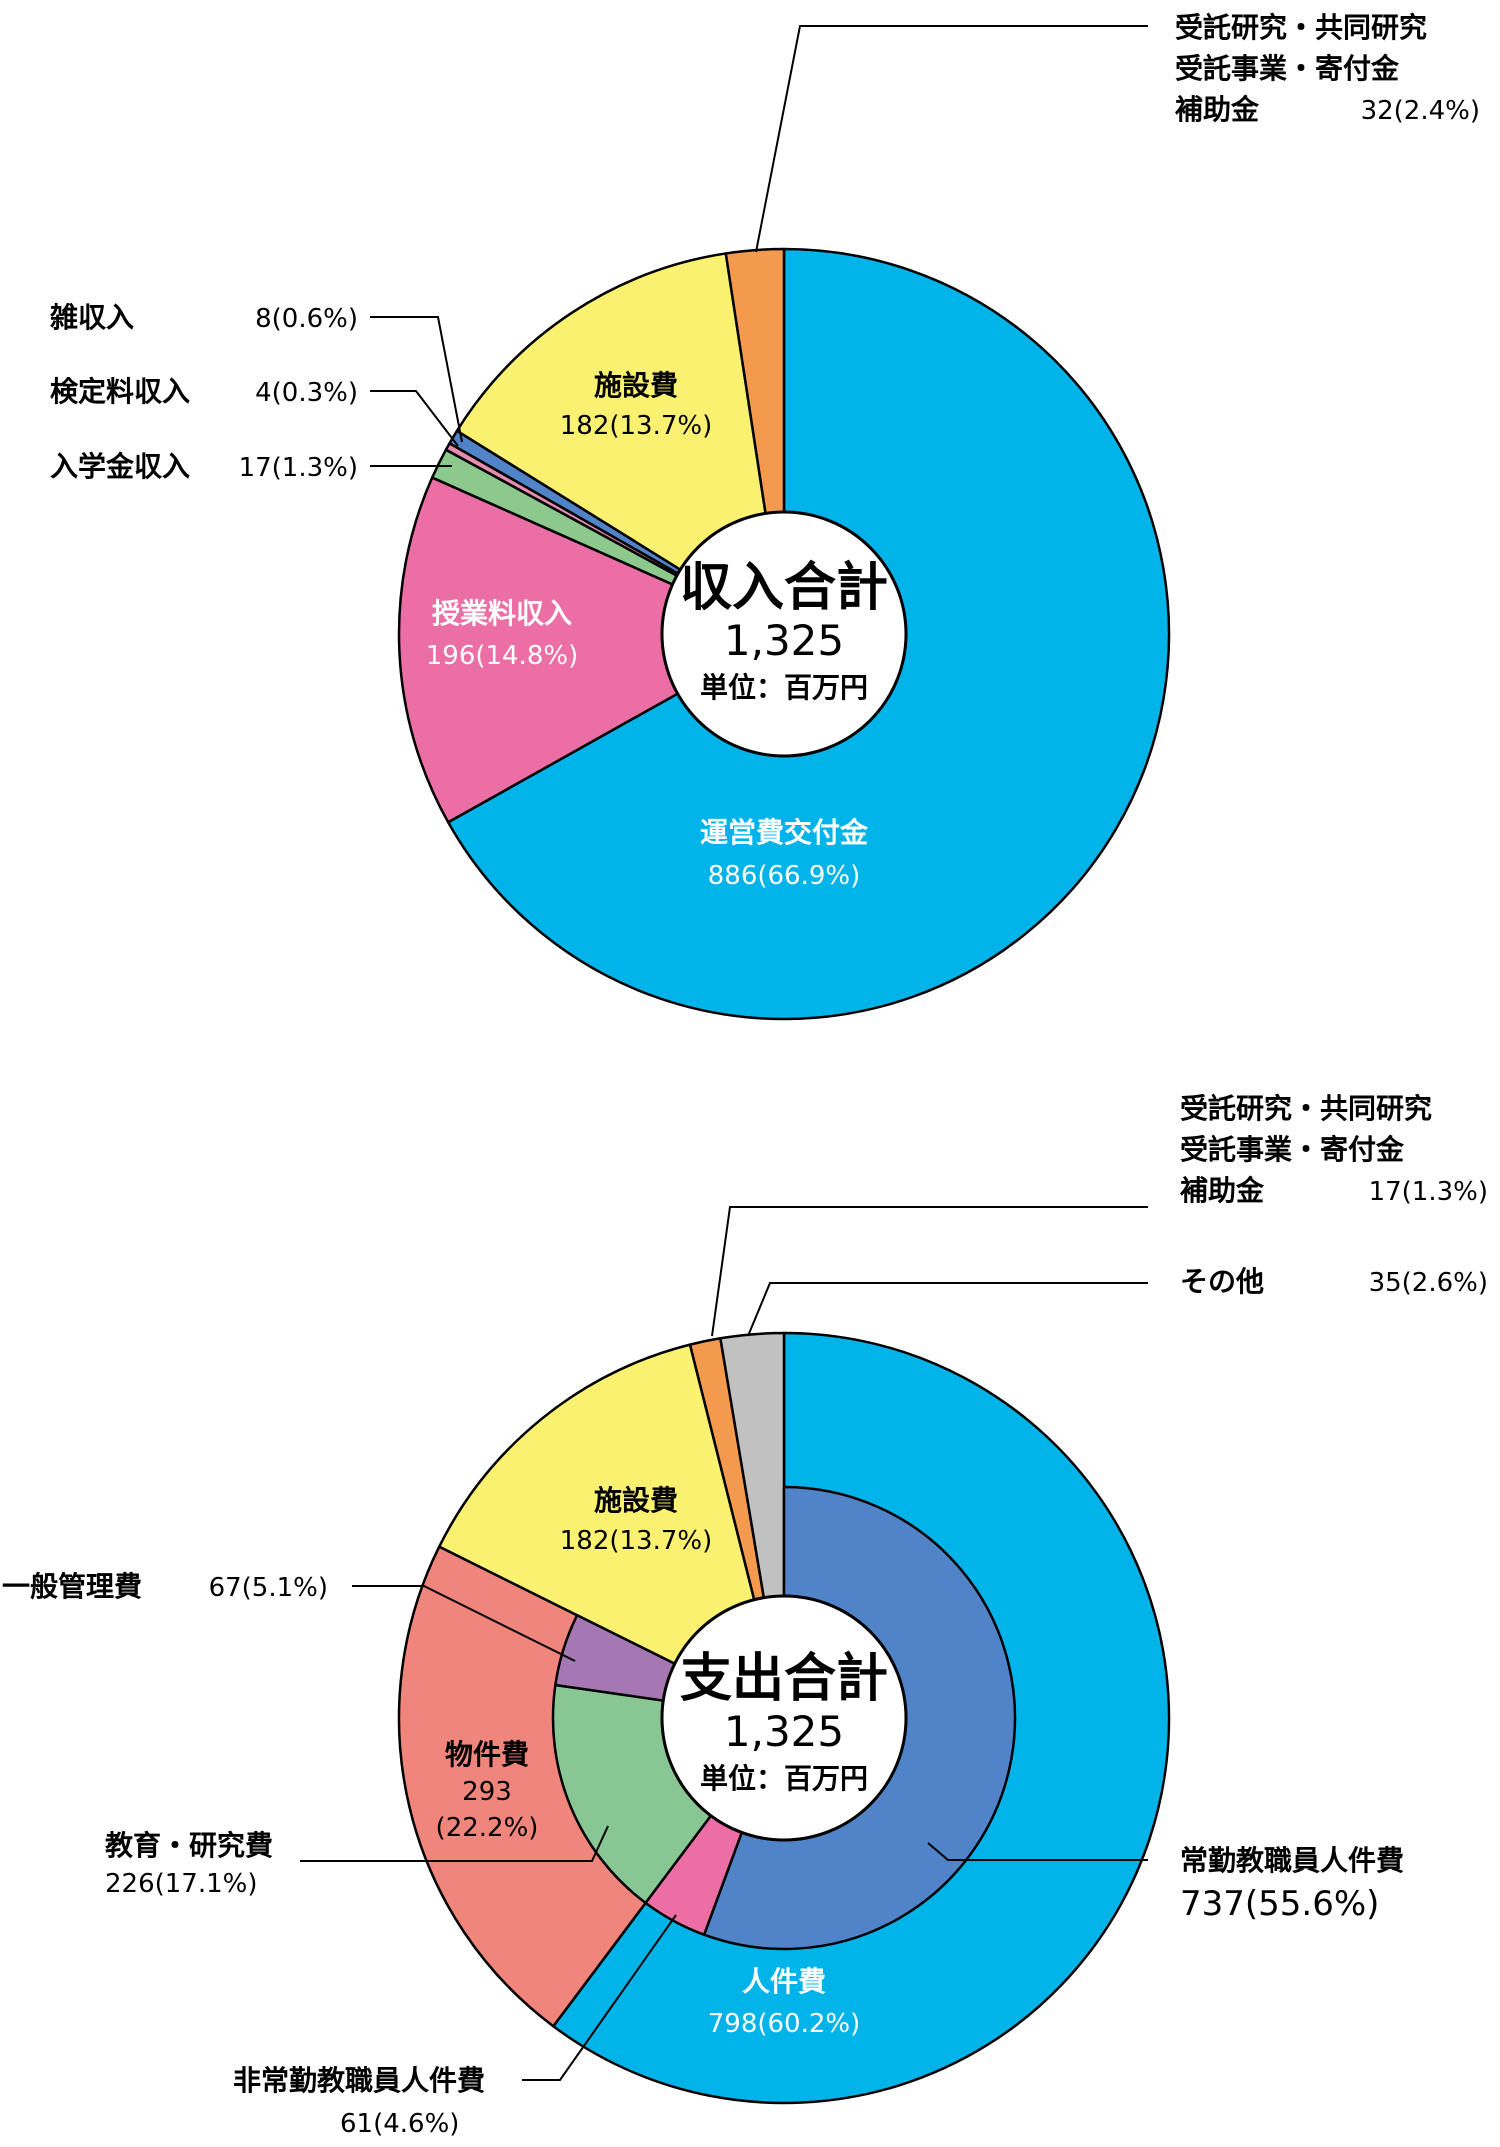  What do you see at coordinates (120, 466) in the screenshot?
I see `income-label-nyugaku-name: 入学金収入` at bounding box center [120, 466].